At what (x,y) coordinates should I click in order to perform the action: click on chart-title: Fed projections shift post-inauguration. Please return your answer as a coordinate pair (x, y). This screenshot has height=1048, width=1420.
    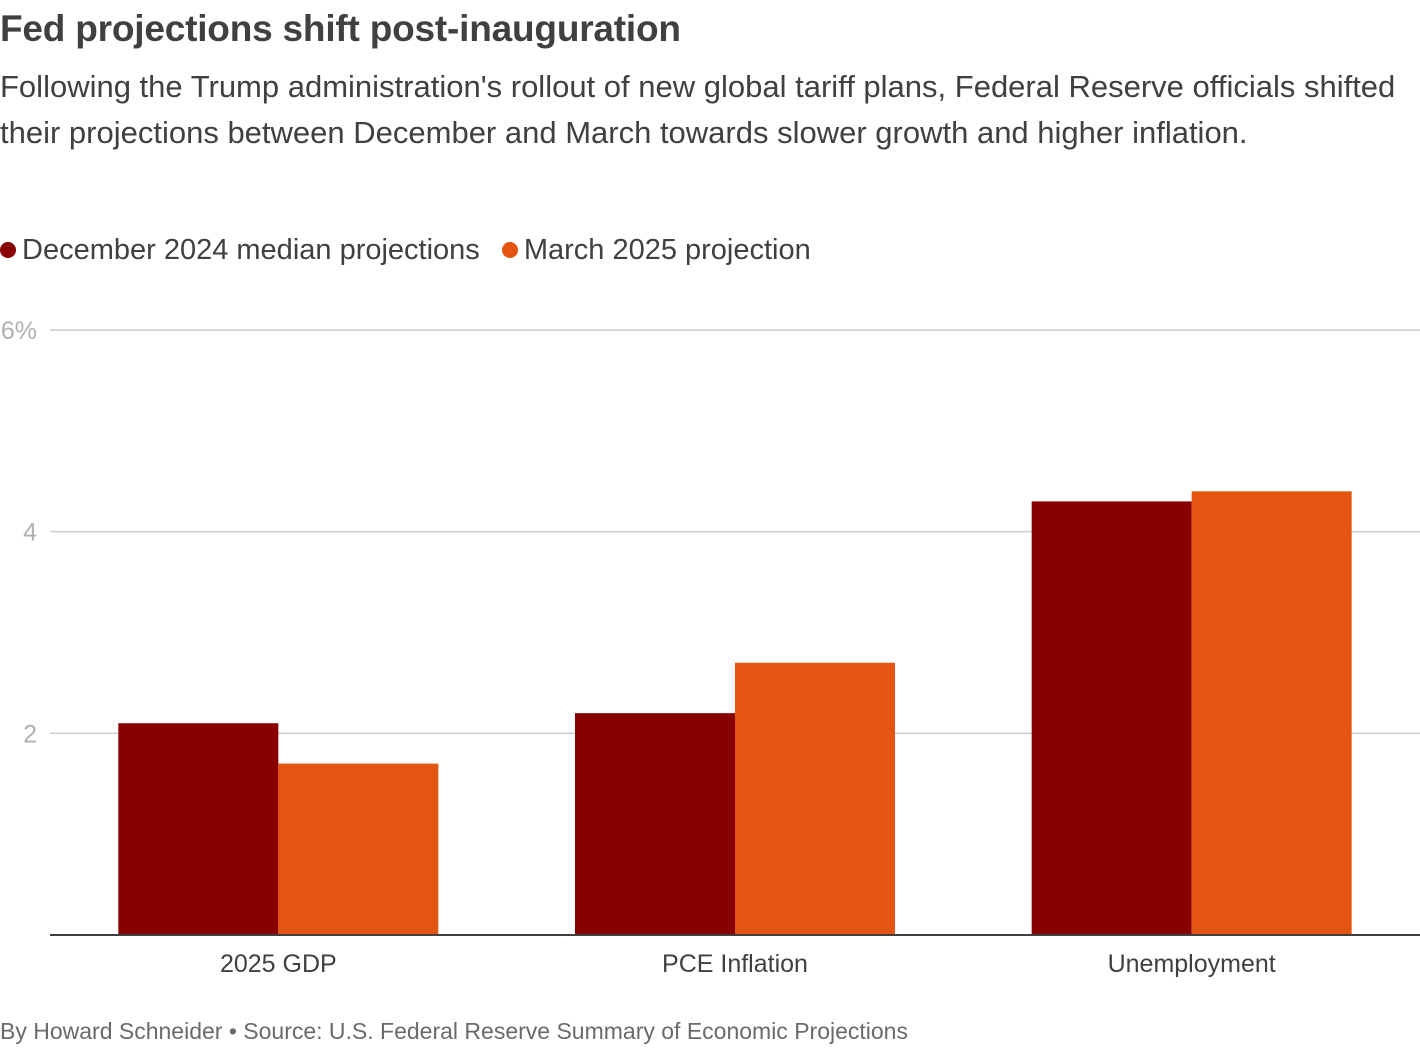
    Looking at the image, I should click on (340, 28).